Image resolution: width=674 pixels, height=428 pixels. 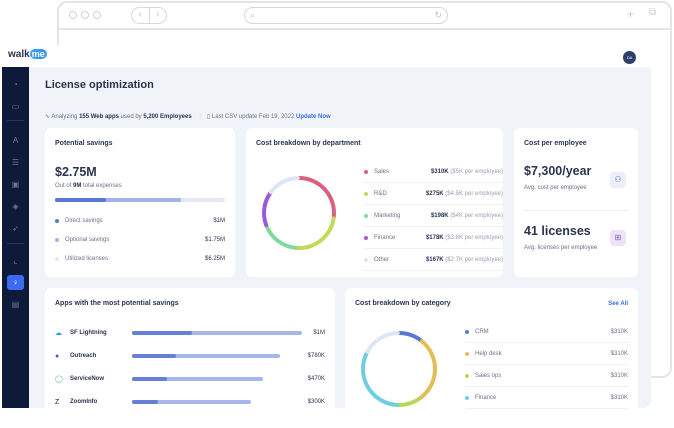 What do you see at coordinates (316, 356) in the screenshot?
I see `app-savings-value: $780K` at bounding box center [316, 356].